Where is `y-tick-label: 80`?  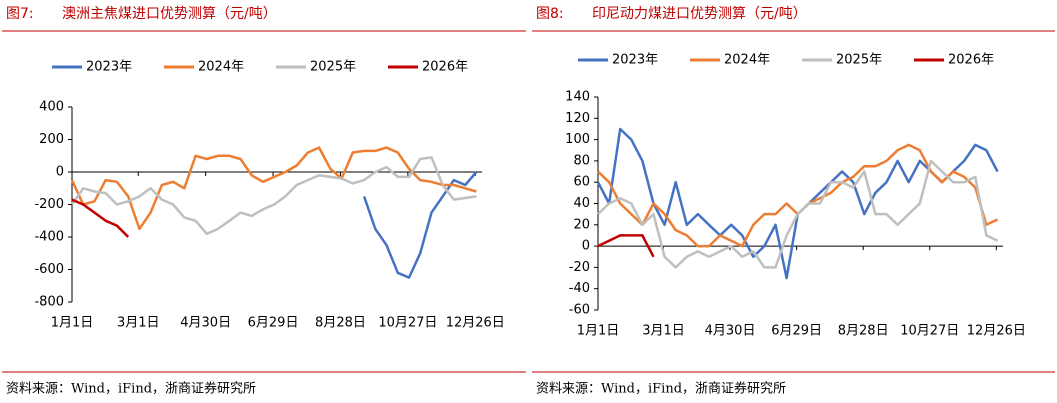 y-tick-label: 80 is located at coordinates (581, 160).